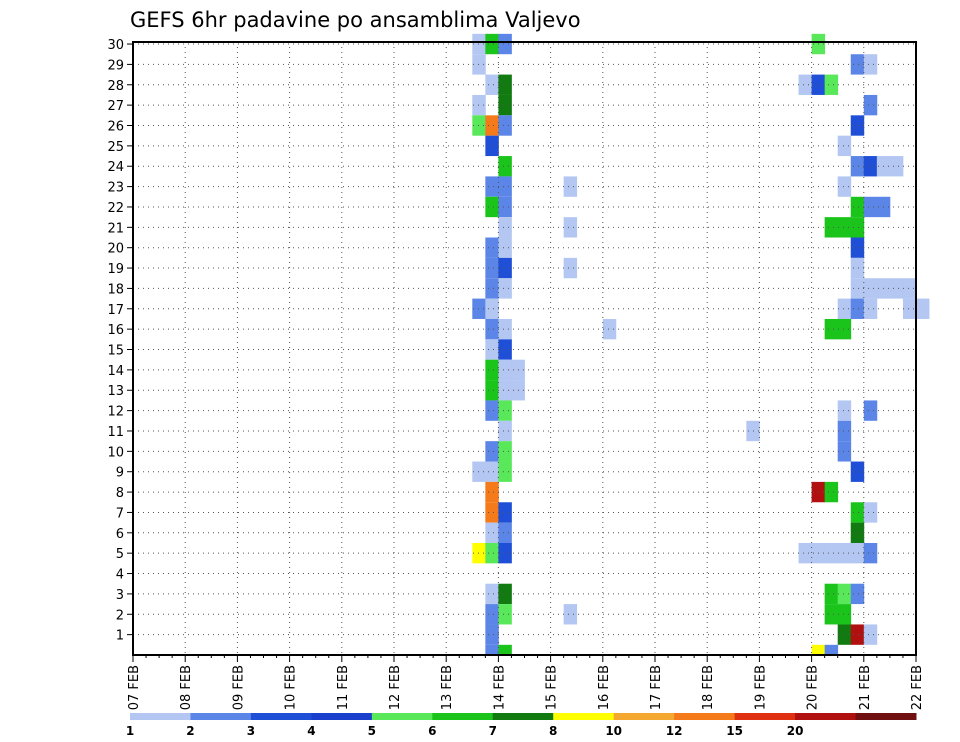 The height and width of the screenshot is (742, 960). Describe the element at coordinates (120, 513) in the screenshot. I see `y-tick-label: 7` at that location.